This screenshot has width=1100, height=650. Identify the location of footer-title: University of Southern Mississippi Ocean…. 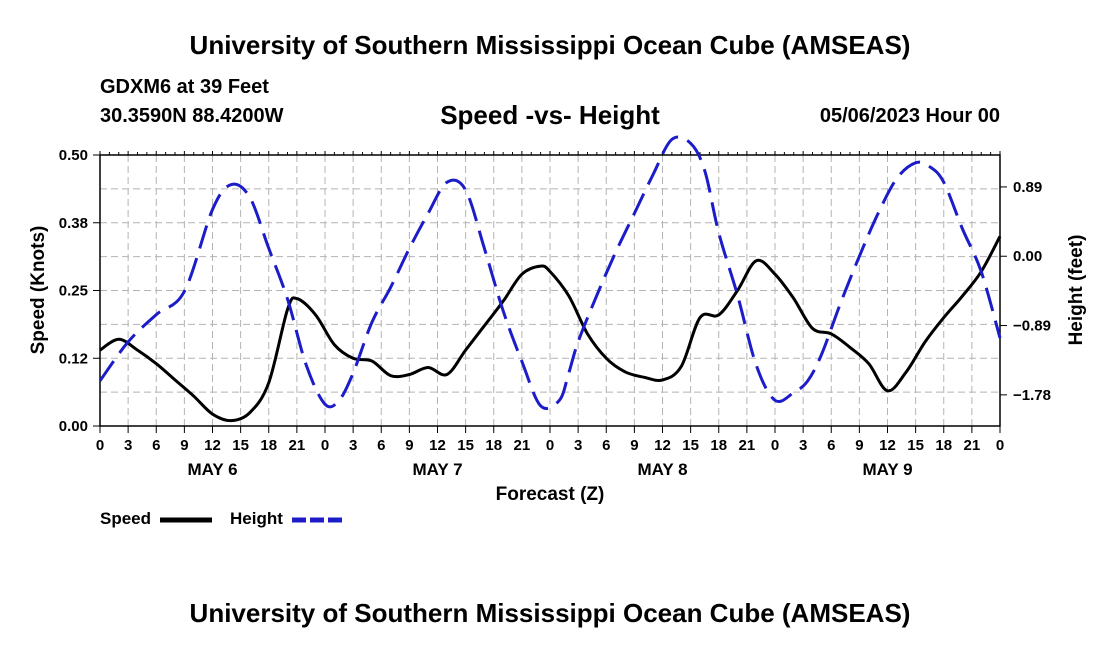
(550, 613).